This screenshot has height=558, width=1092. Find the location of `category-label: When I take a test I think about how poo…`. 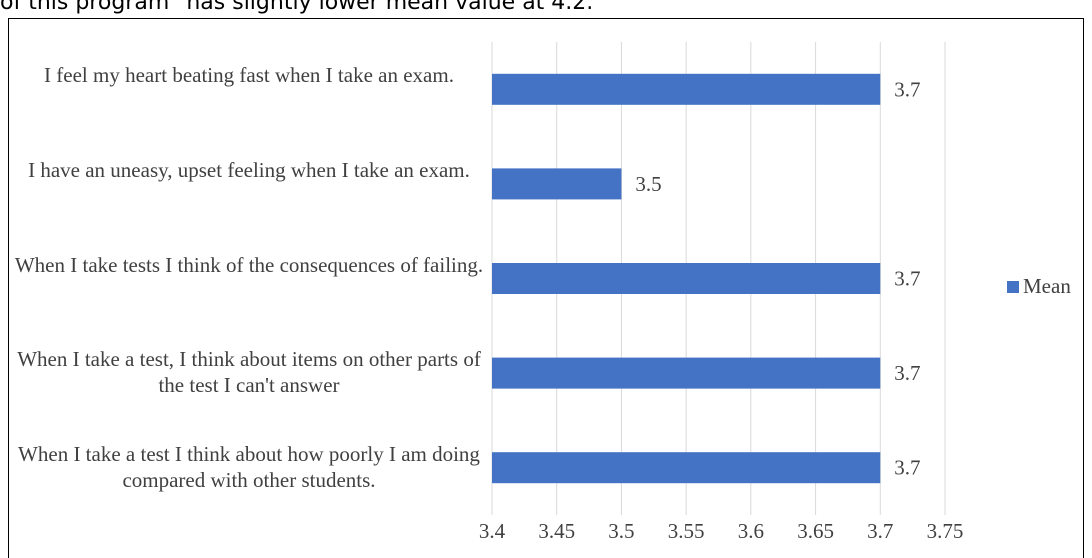

category-label: When I take a test I think about how poo… is located at coordinates (249, 466).